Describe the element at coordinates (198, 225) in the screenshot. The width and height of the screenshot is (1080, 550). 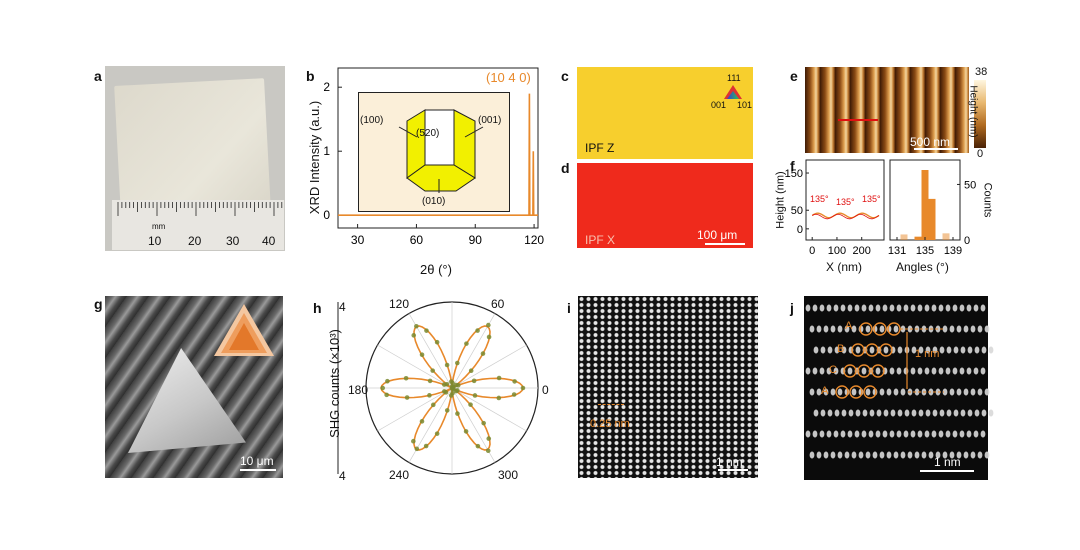
I see `ruler` at that location.